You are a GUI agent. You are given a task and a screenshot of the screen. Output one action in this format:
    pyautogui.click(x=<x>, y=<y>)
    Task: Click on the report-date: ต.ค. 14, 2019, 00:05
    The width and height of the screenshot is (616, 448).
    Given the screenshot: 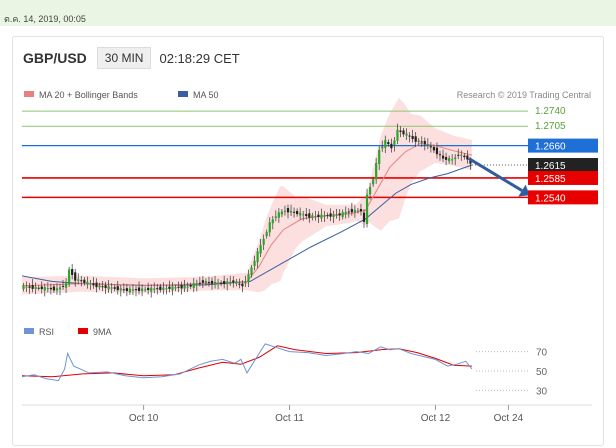 What is the action you would take?
    pyautogui.click(x=45, y=19)
    